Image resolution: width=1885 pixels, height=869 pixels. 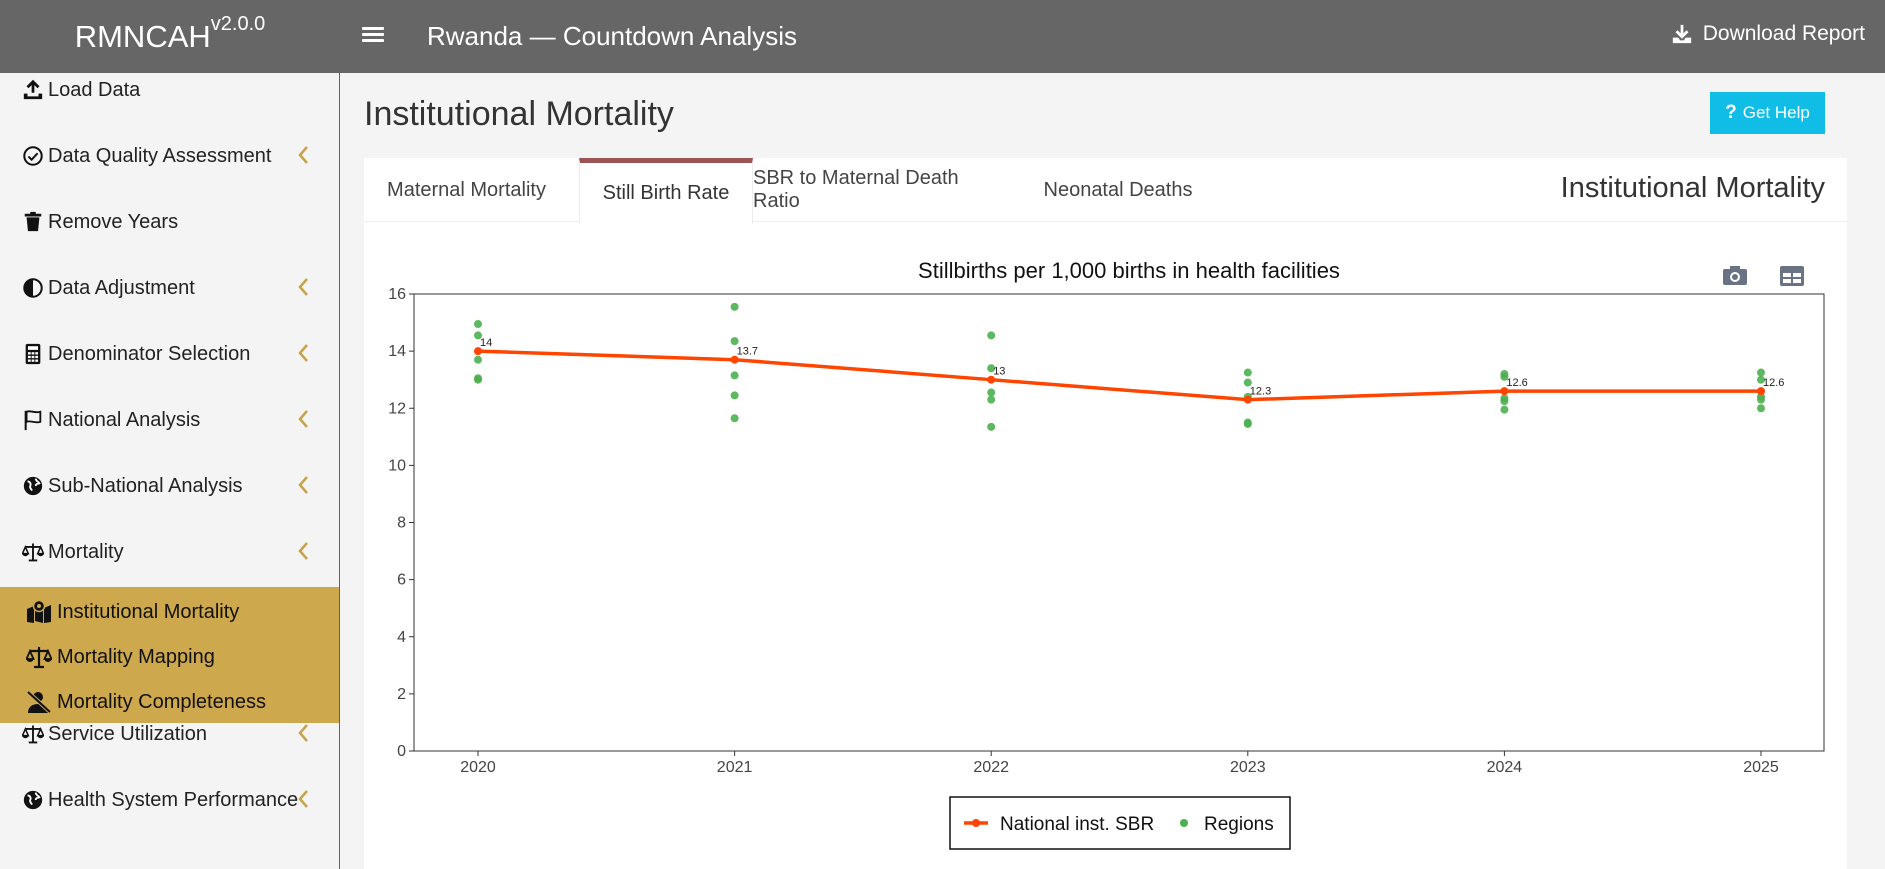 I want to click on national-sbr-data-label: 12.3, so click(x=1260, y=392).